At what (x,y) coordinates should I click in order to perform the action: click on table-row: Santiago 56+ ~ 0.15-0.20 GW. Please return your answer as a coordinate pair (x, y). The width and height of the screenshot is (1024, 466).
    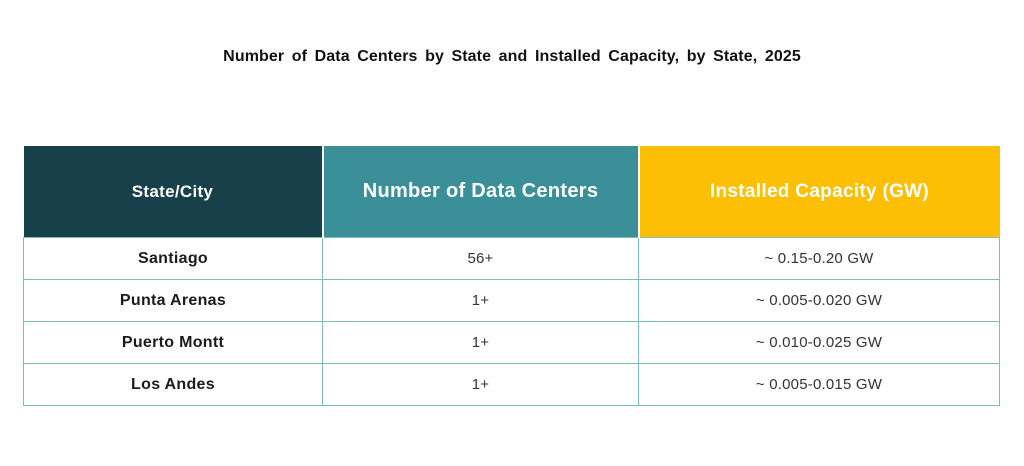
    Looking at the image, I should click on (511, 258).